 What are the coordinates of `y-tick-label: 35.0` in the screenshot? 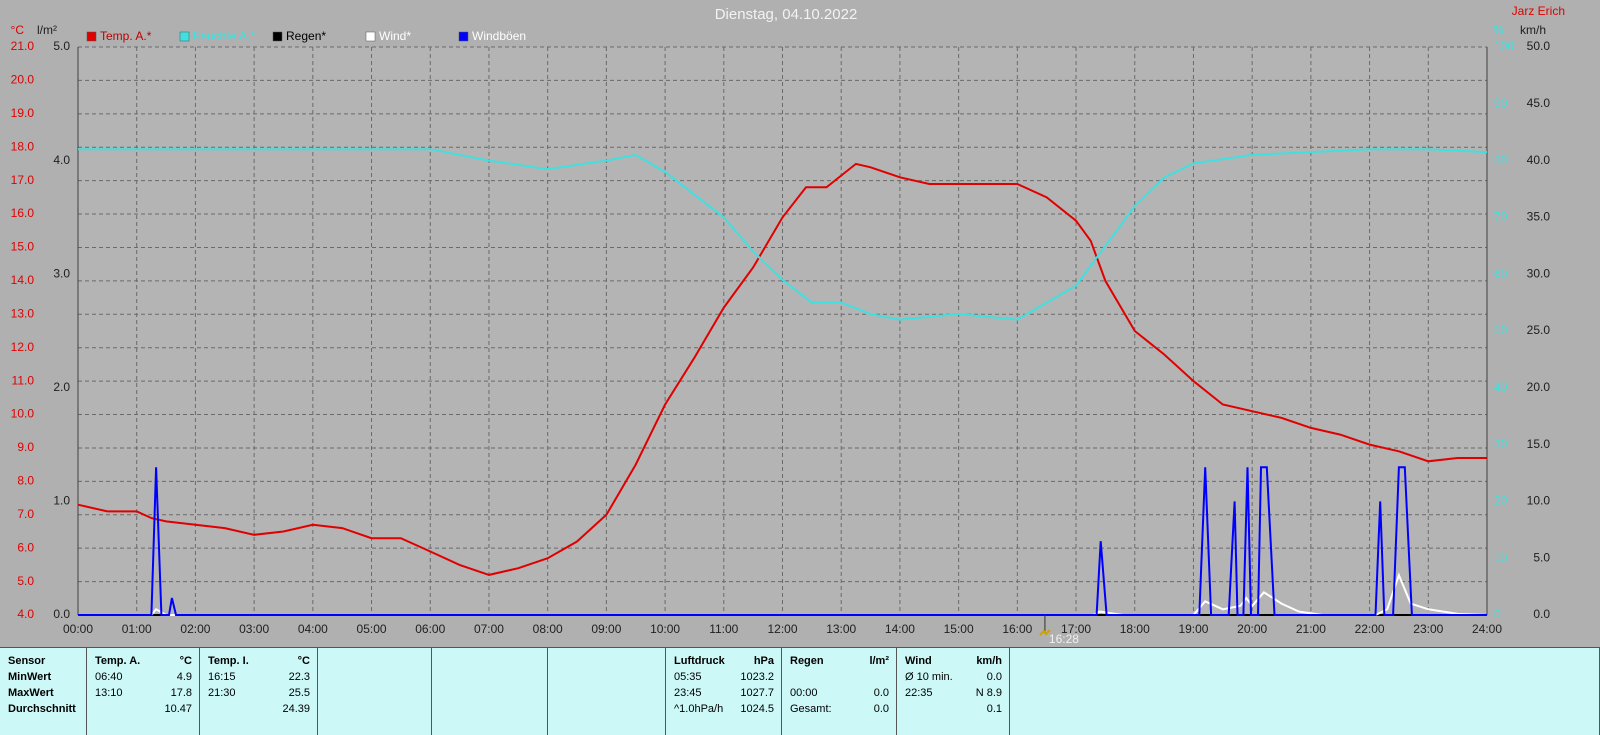 It's located at (1539, 217).